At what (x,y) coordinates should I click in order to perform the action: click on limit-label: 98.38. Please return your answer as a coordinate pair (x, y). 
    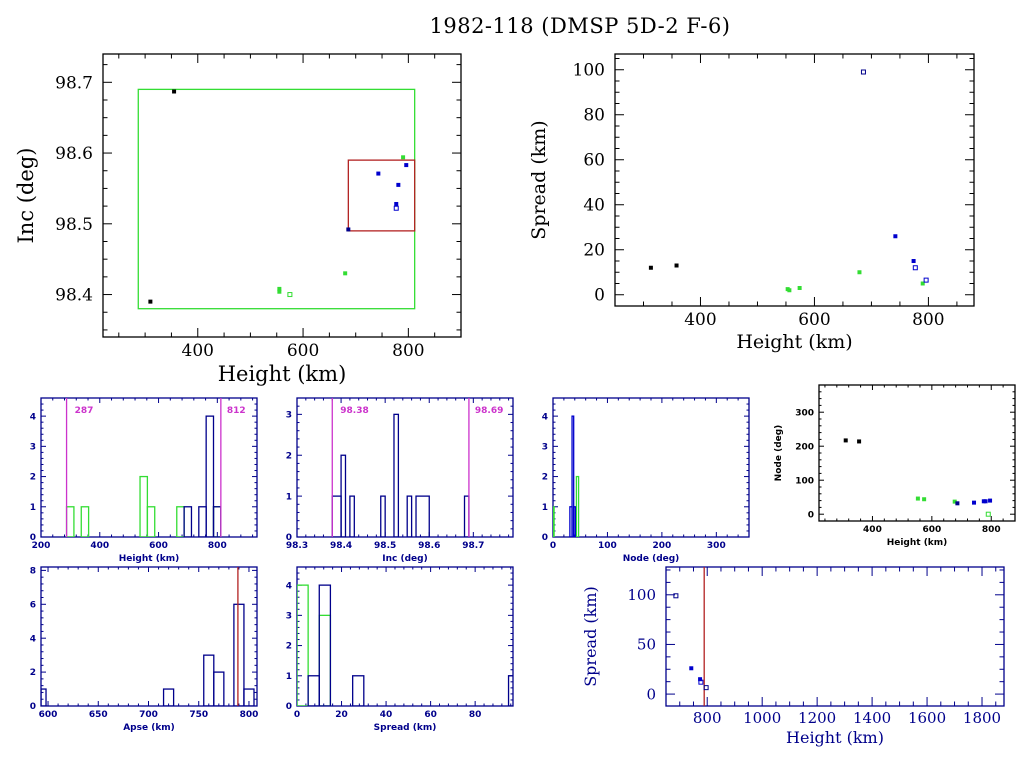
    Looking at the image, I should click on (354, 411).